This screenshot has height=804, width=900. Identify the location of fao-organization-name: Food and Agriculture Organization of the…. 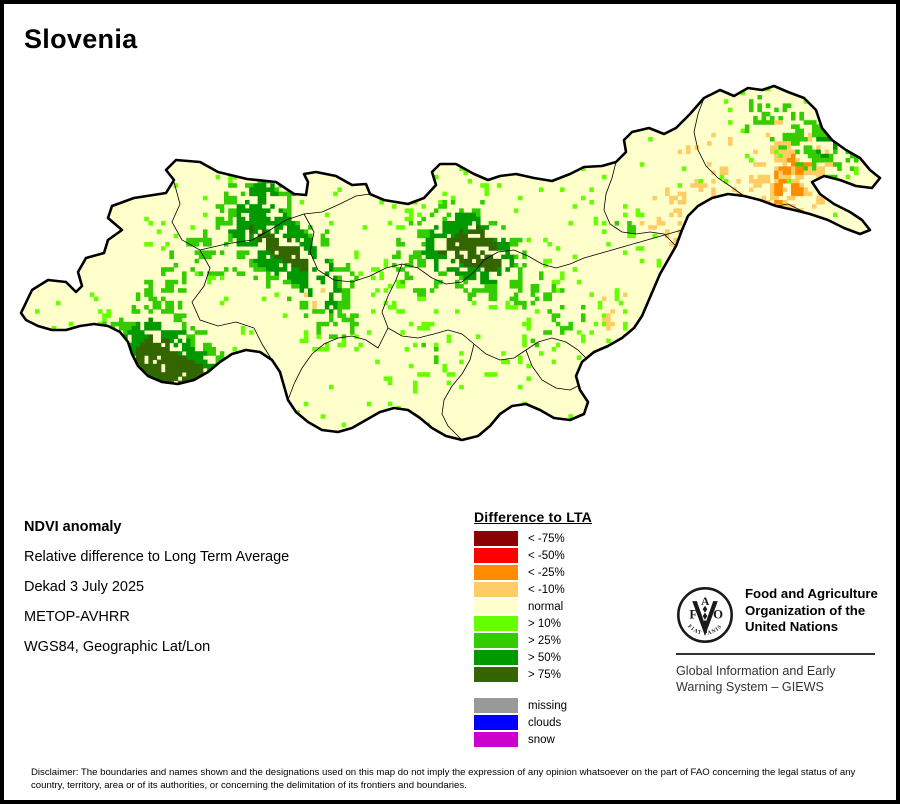
(811, 611).